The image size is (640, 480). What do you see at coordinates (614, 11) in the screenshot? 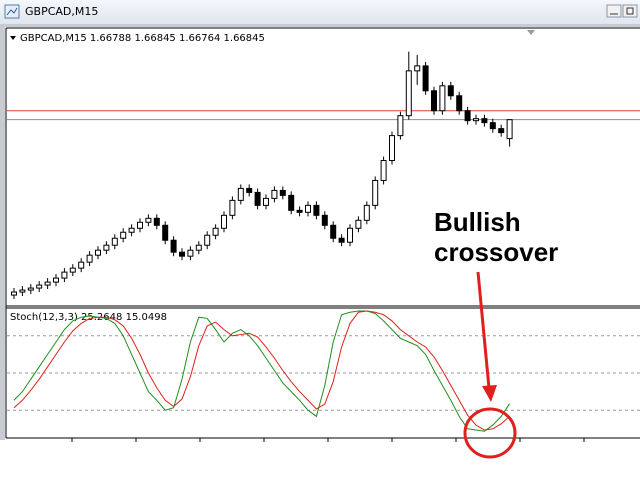
I see `minimize-button` at bounding box center [614, 11].